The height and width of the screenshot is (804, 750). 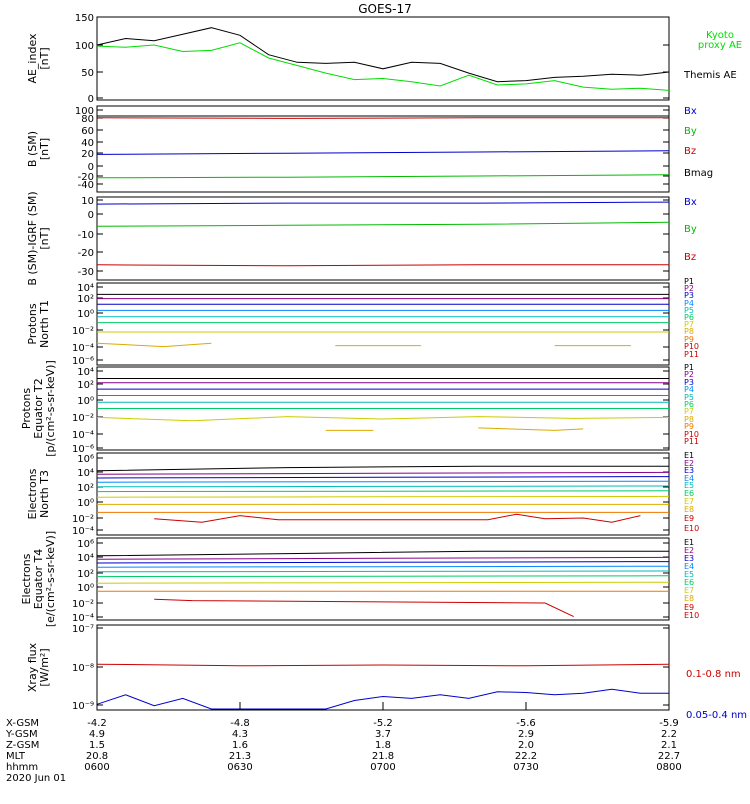 I want to click on y-tick-label: 10⁶, so click(x=85, y=459).